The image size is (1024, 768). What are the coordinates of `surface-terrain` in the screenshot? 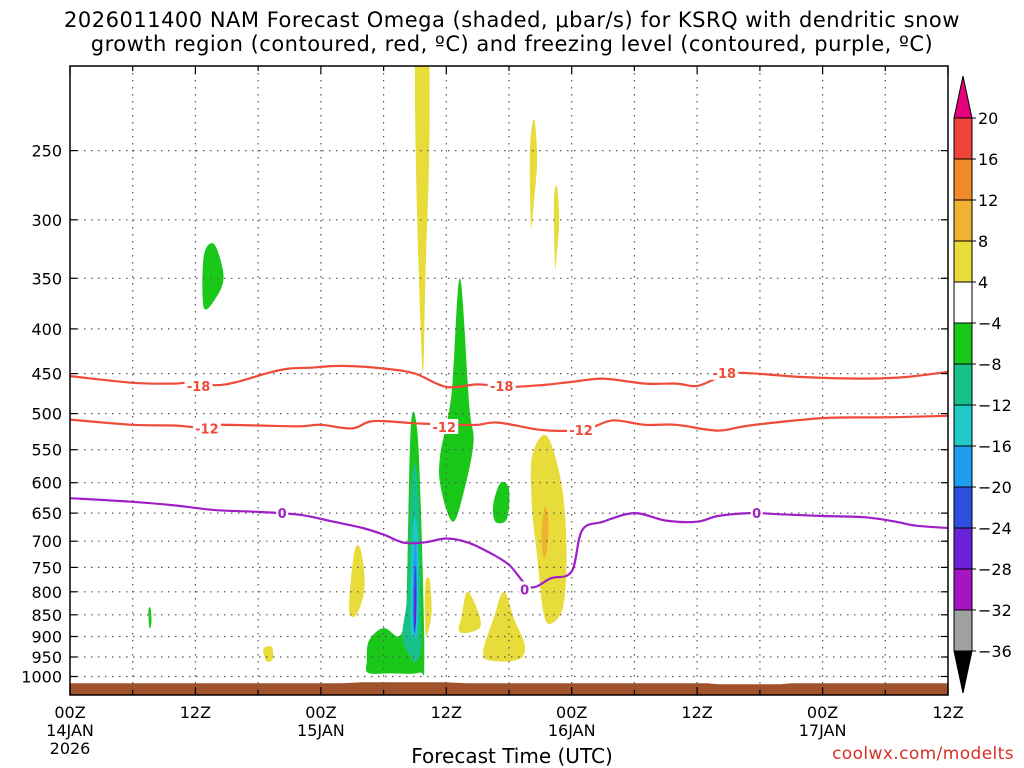 It's located at (509, 688).